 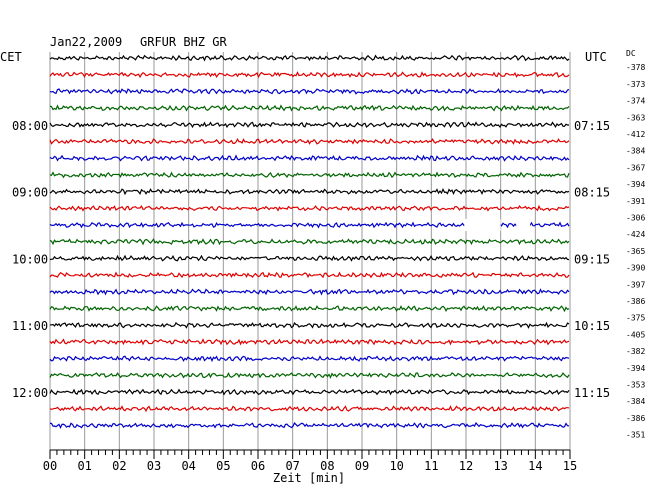 I want to click on x-tick-label: 06, so click(x=258, y=466).